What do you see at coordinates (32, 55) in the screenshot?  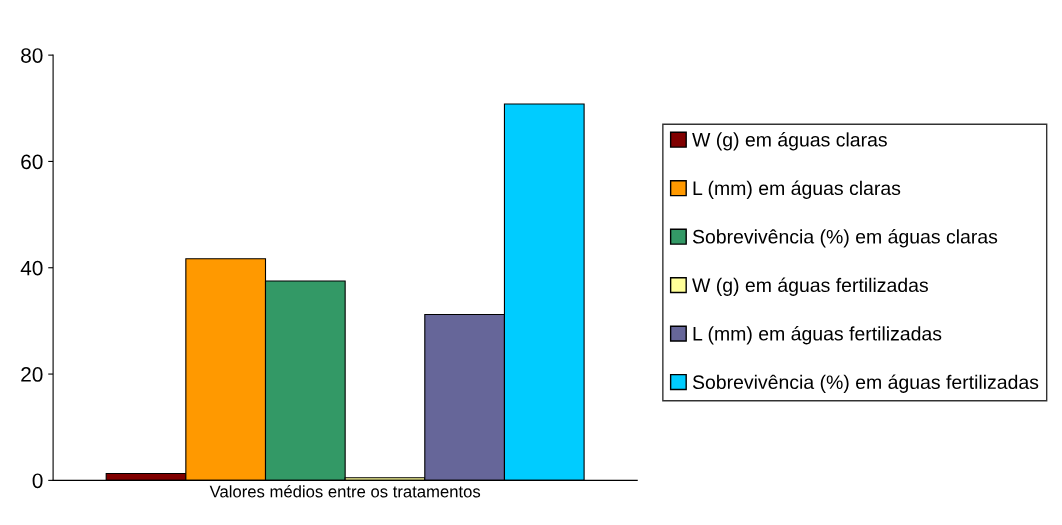 I see `y-tick-label: 80` at bounding box center [32, 55].